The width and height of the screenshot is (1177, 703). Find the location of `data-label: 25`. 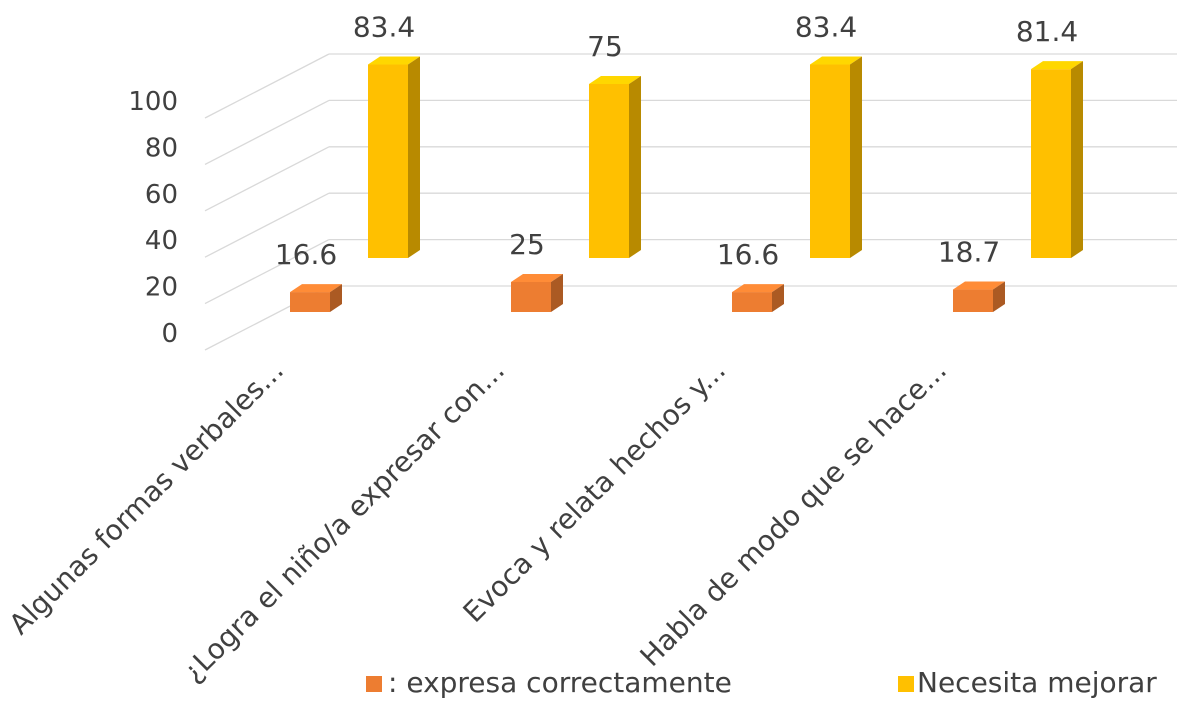

data-label: 25 is located at coordinates (527, 244).